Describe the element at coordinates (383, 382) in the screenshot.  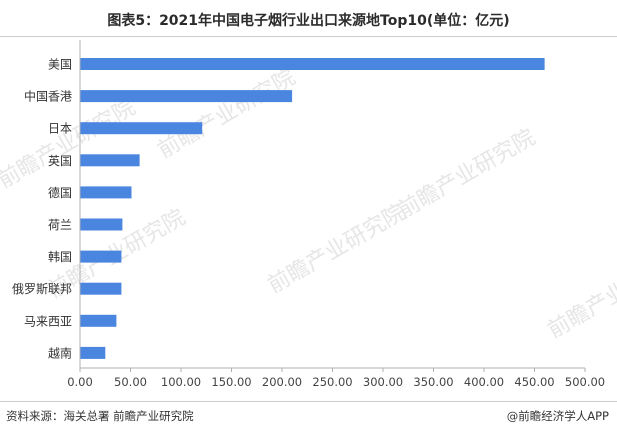
I see `x-tick-label: 300.00` at that location.